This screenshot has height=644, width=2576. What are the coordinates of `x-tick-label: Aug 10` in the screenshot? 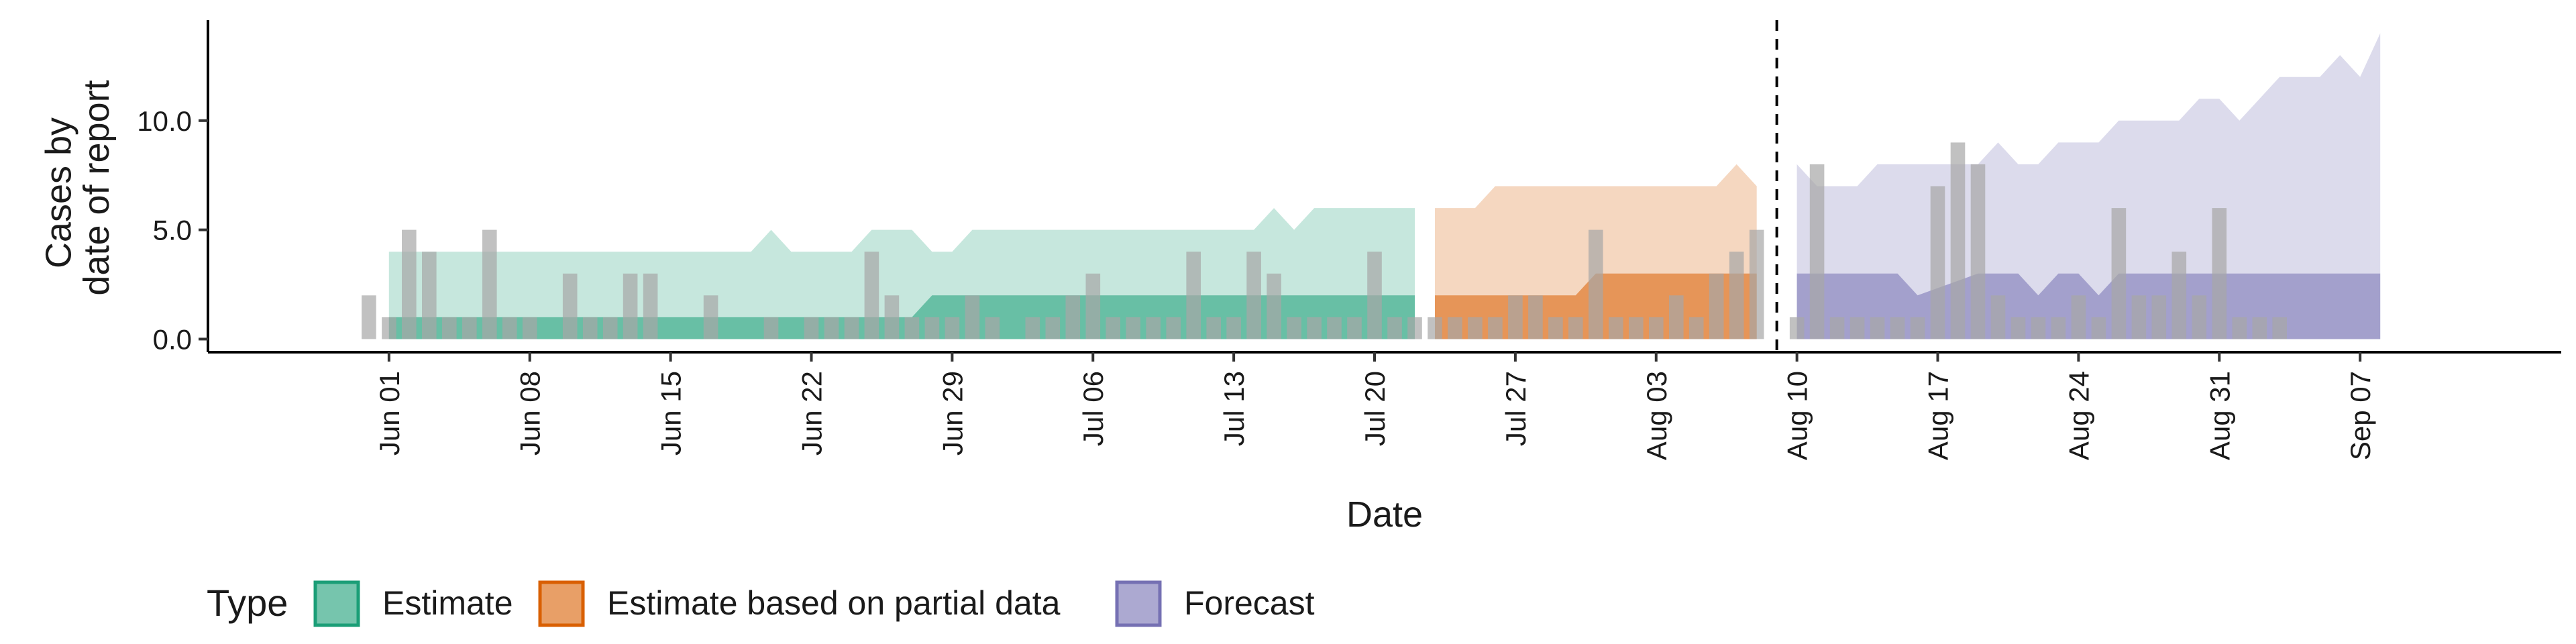 It's located at (1797, 415).